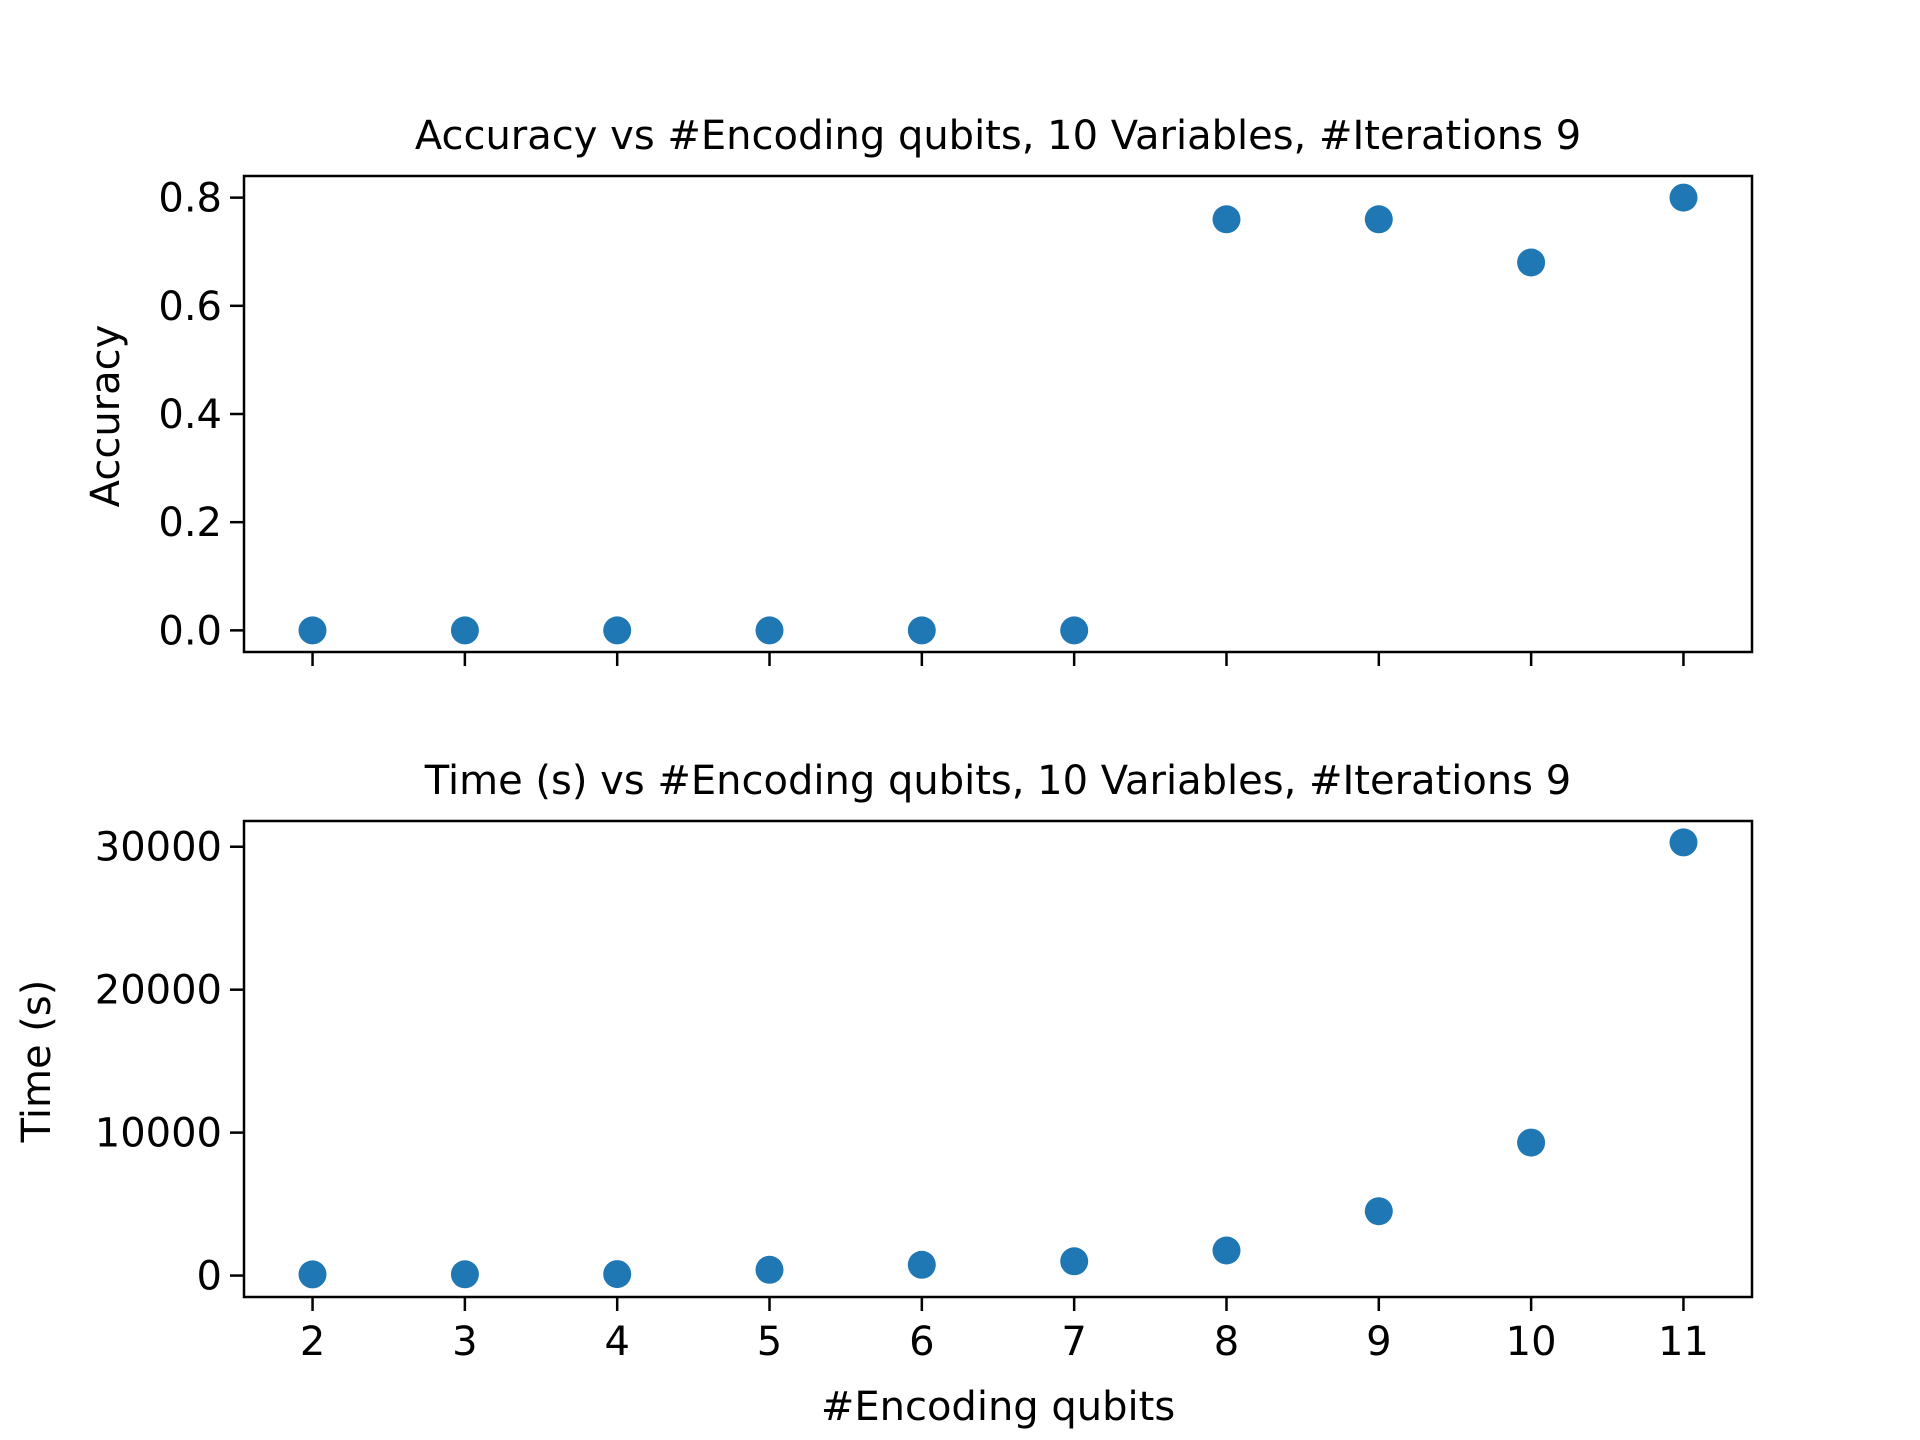 The height and width of the screenshot is (1440, 1920). I want to click on accuracy-subplot-y-ticks: 0.0 0.2 0.4 0.6 0.8, so click(201, 415).